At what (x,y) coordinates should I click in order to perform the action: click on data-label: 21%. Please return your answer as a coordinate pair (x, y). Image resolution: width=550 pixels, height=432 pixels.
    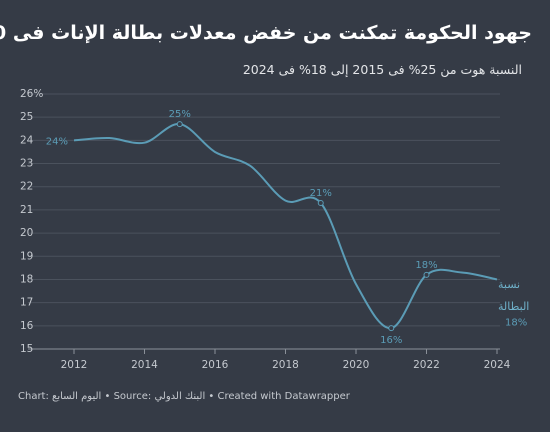
    Looking at the image, I should click on (321, 193).